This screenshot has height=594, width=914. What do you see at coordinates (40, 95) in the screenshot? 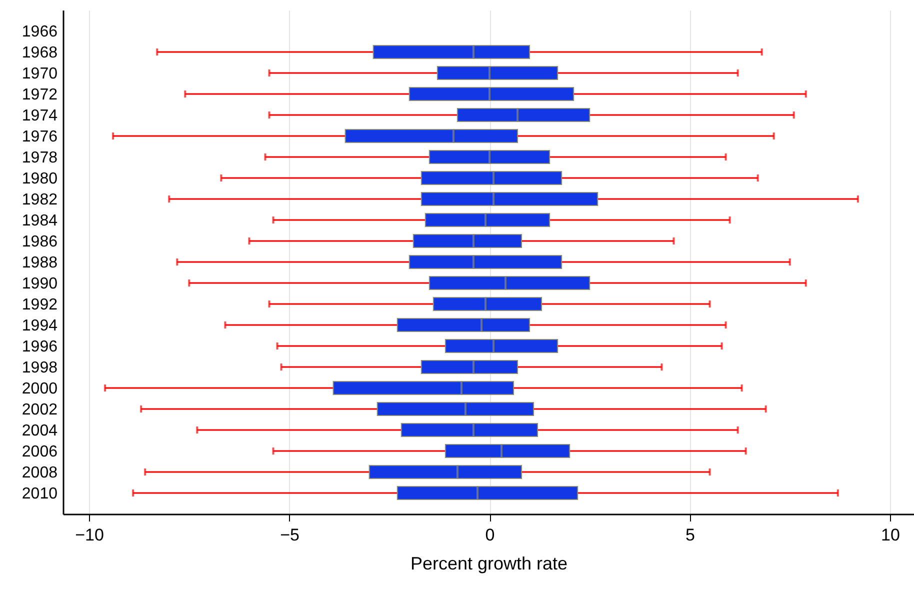
I see `y-tick-label: 1972` at bounding box center [40, 95].